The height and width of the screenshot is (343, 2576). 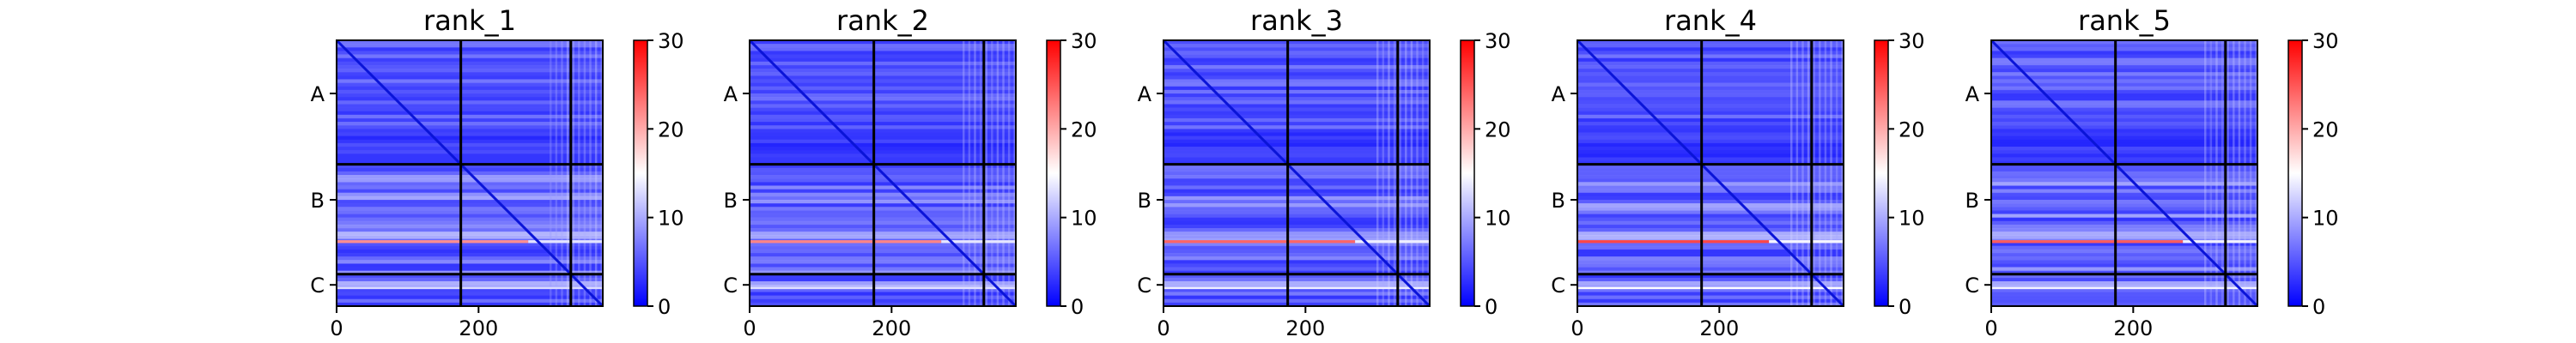 What do you see at coordinates (1711, 20) in the screenshot?
I see `panel-title: rank_4` at bounding box center [1711, 20].